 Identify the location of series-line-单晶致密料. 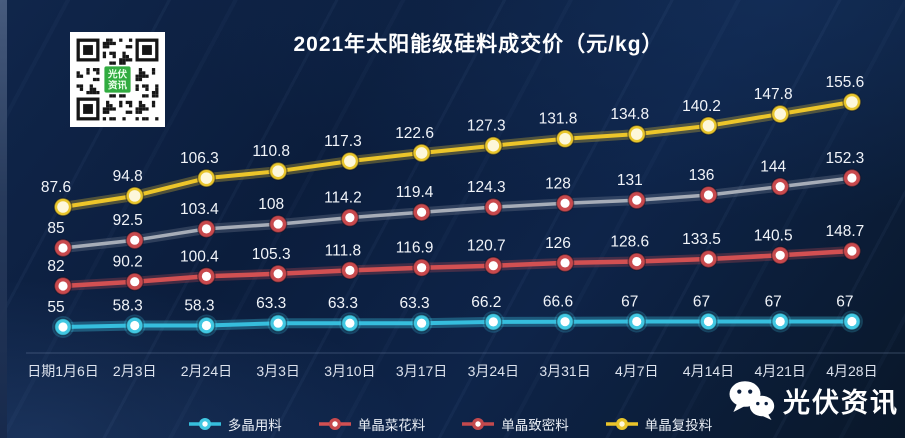
(457, 213).